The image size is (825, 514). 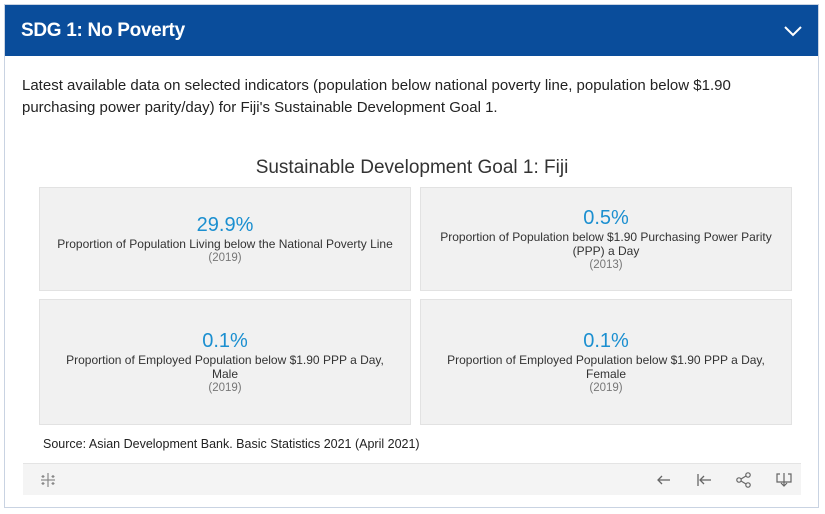 What do you see at coordinates (664, 480) in the screenshot?
I see `undo-arrow-icon` at bounding box center [664, 480].